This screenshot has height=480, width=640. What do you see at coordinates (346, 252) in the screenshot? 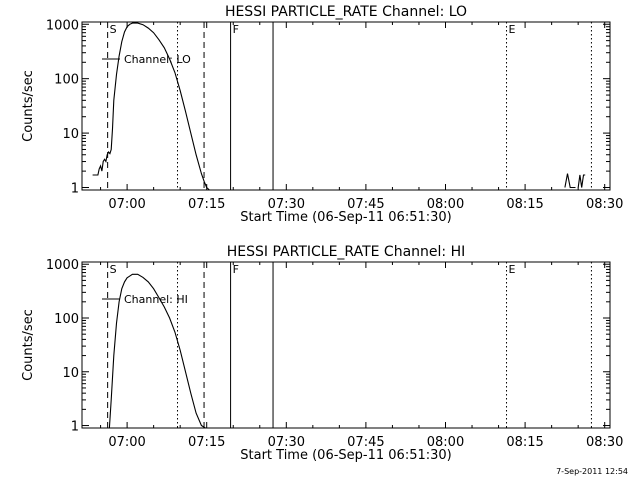
I see `chart-title: HESSI PARTICLE_RATE Channel: HI` at bounding box center [346, 252].